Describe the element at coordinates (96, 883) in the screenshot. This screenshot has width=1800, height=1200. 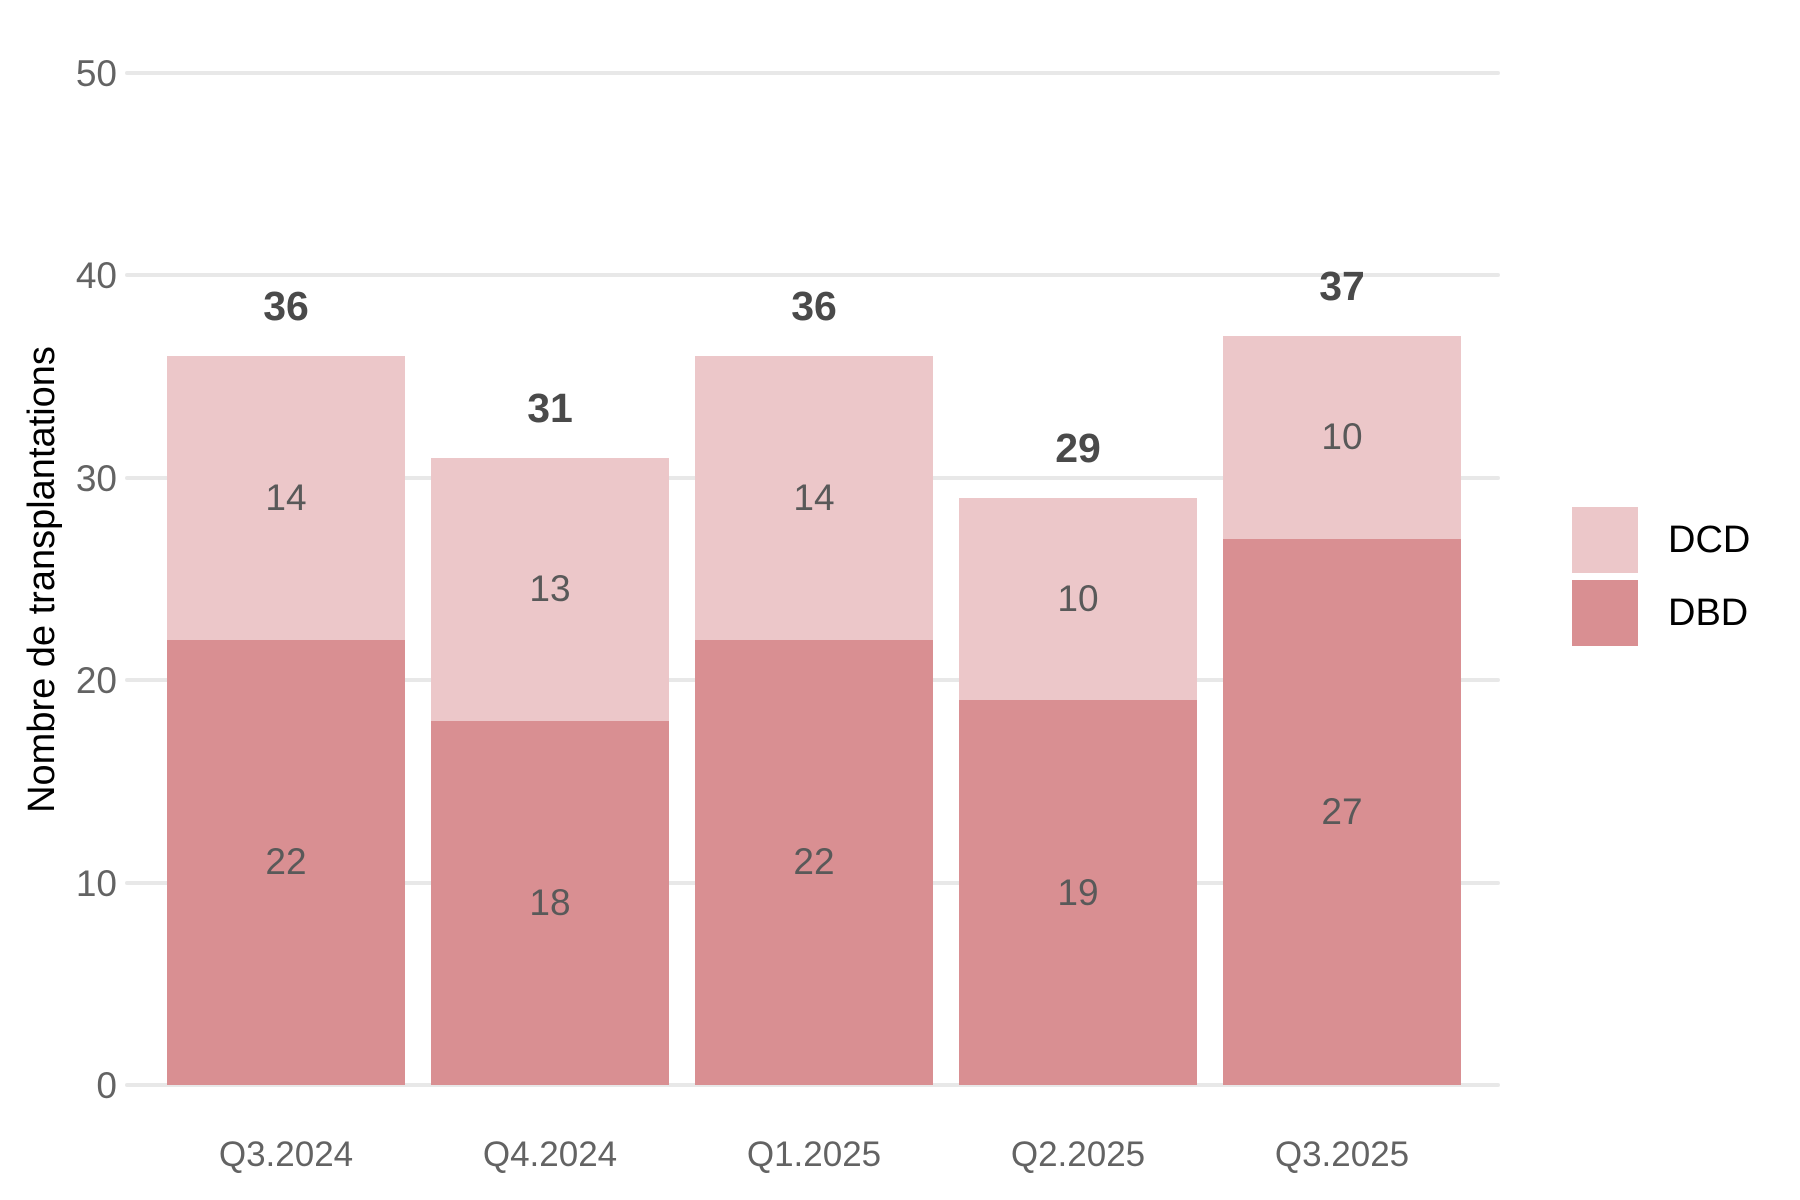
I see `y-tick-label-10: 10` at that location.